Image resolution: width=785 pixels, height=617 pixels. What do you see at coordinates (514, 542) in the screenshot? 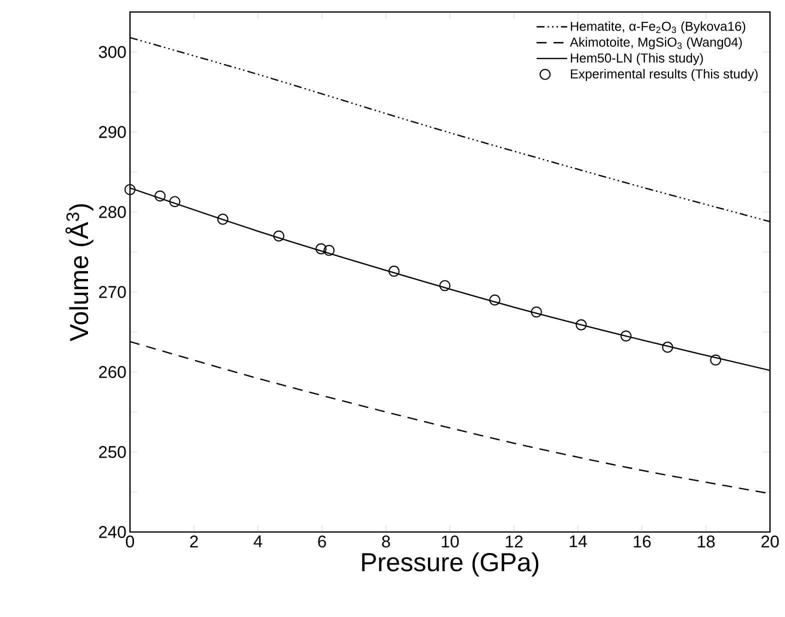
I see `x-tick-label: 12` at bounding box center [514, 542].